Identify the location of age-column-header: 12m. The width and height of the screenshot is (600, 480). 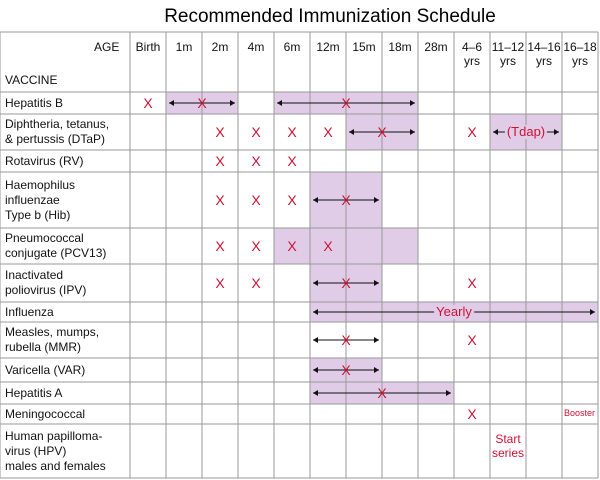
(328, 47).